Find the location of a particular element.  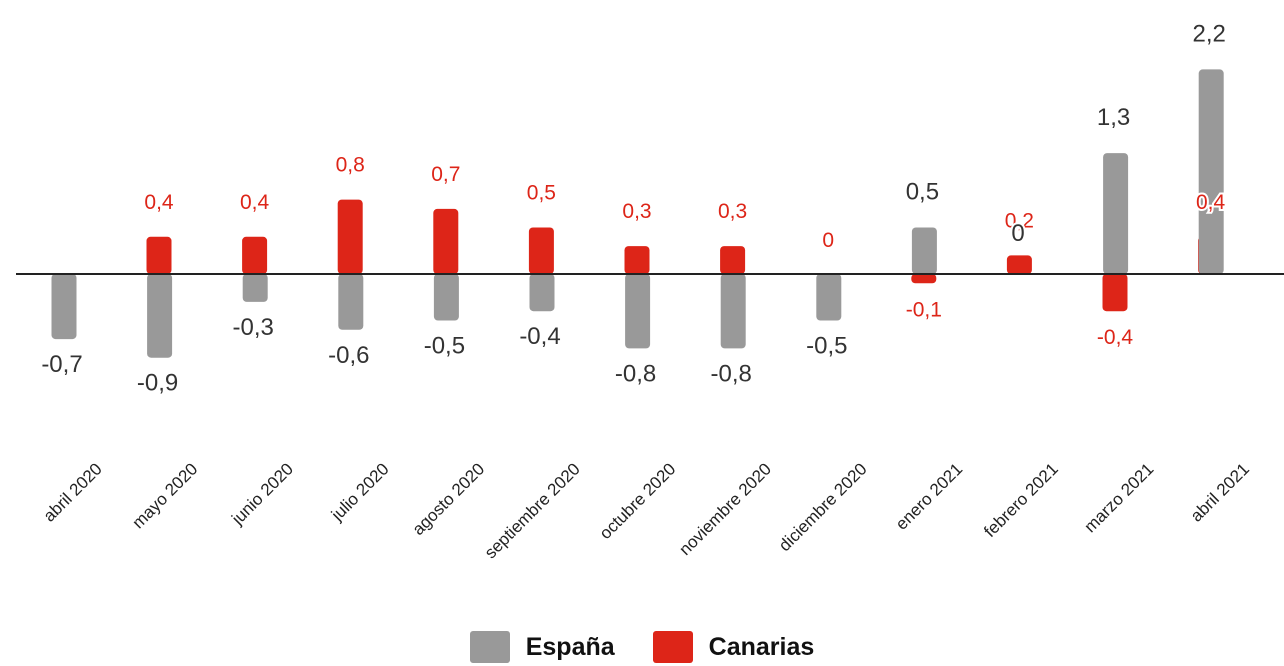

legend-item-canarias: Canarias is located at coordinates (733, 647).